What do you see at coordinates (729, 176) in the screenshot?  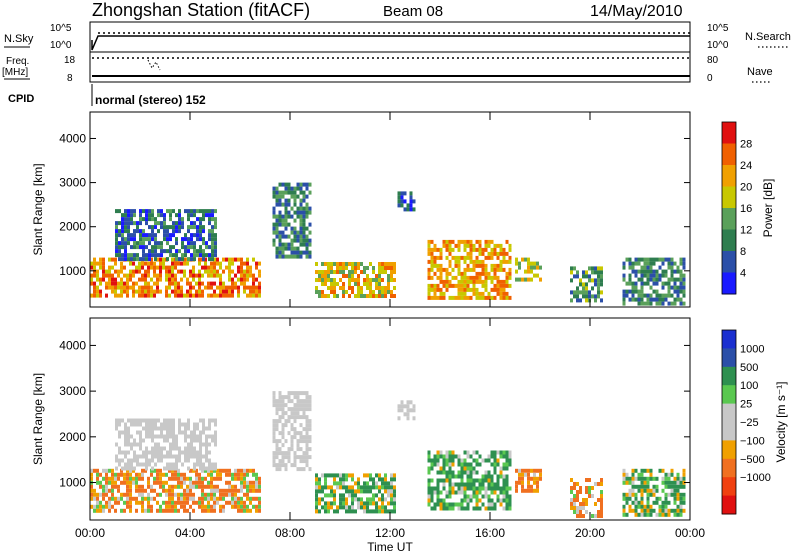 I see `power-colorbar-segment` at bounding box center [729, 176].